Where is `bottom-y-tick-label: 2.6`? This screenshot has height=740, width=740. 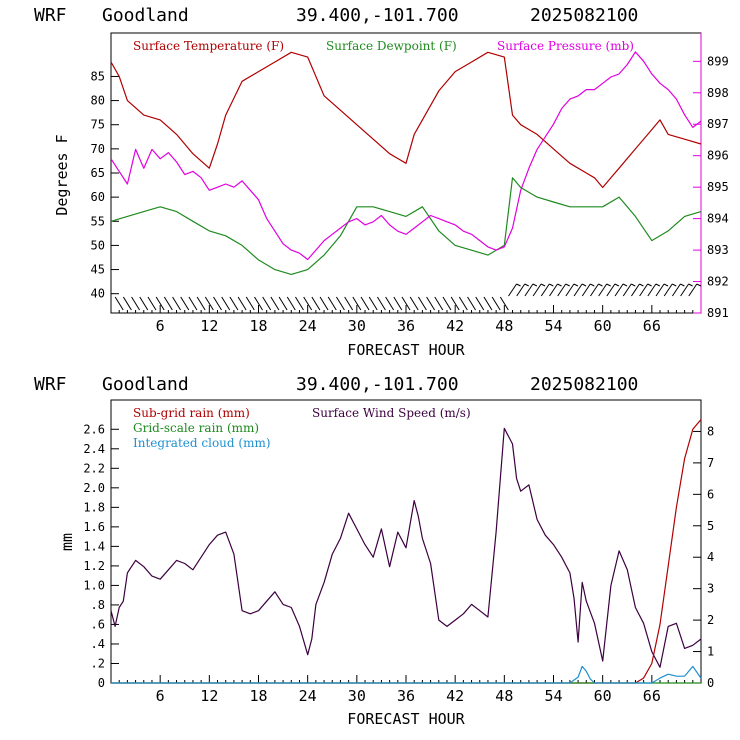
bottom-y-tick-label: 2.6 is located at coordinates (94, 429).